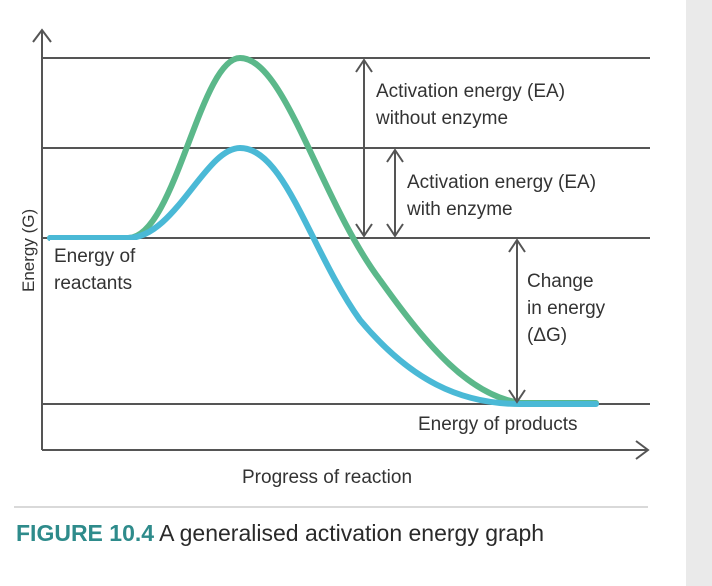 This screenshot has height=586, width=712. What do you see at coordinates (459, 209) in the screenshot?
I see `label-ea-with-line2: with enzyme` at bounding box center [459, 209].